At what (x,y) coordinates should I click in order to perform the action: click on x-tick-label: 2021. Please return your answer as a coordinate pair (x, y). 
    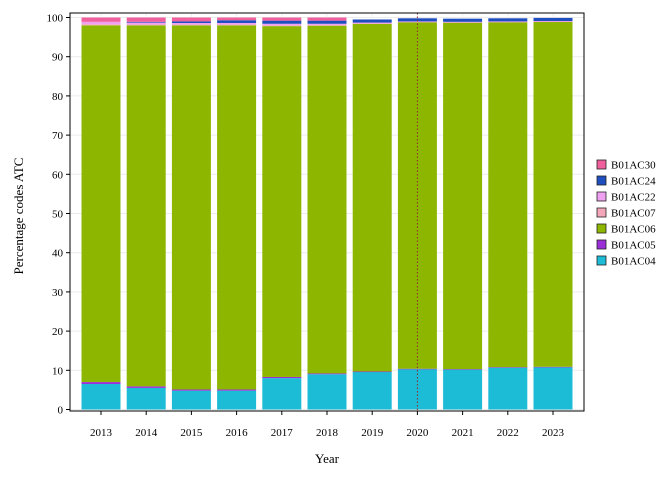
    Looking at the image, I should click on (463, 433).